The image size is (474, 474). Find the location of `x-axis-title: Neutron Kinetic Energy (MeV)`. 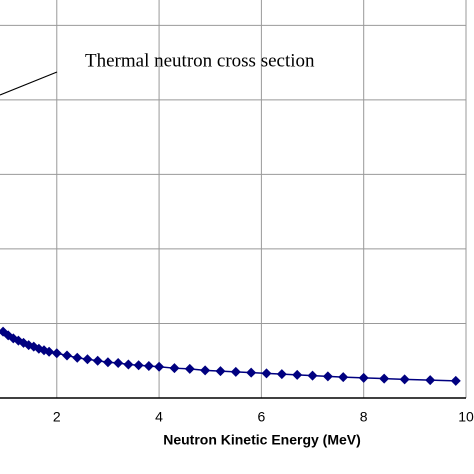

x-axis-title: Neutron Kinetic Energy (MeV) is located at coordinates (262, 440).